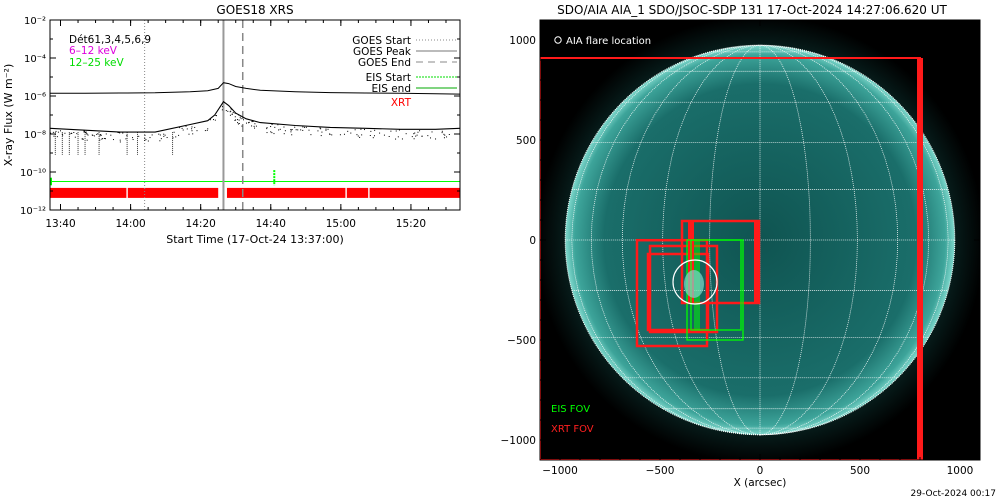 The height and width of the screenshot is (500, 1000). Describe the element at coordinates (660, 471) in the screenshot. I see `aia-x-tick-label: −500` at that location.